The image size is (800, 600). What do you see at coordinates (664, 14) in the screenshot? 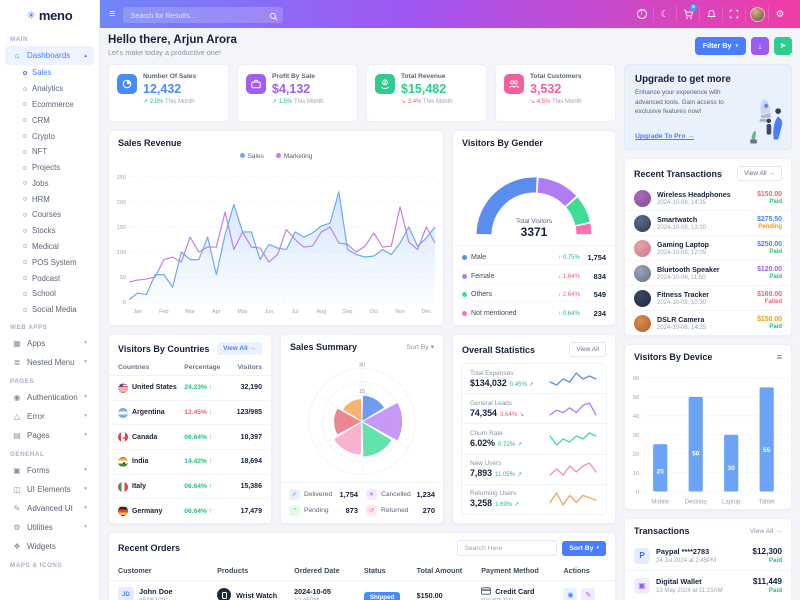
I see `dark-mode-icon: ☾` at bounding box center [664, 14].